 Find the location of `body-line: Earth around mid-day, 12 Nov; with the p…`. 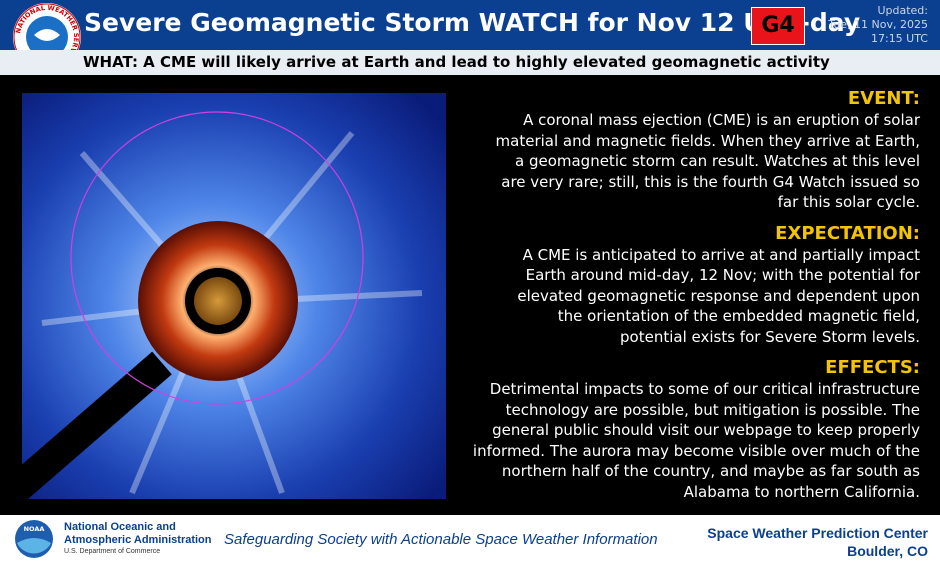

body-line: Earth around mid-day, 12 Nov; with the p… is located at coordinates (722, 275).